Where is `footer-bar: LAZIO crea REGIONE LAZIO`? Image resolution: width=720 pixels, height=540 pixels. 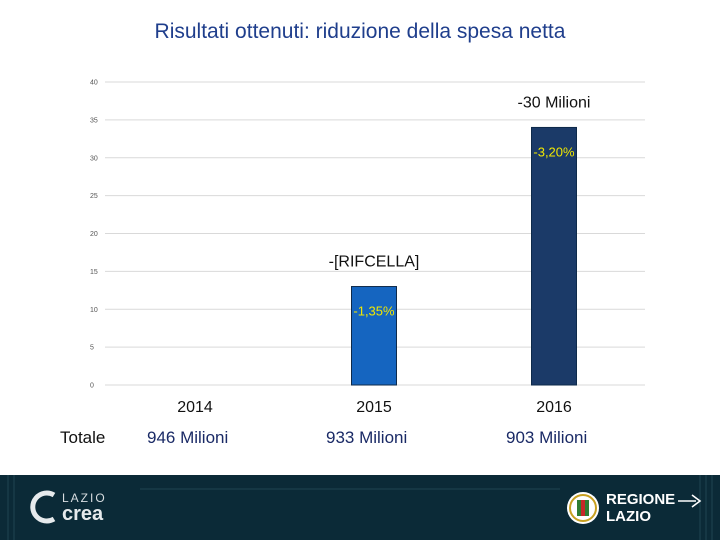
footer-bar: LAZIO crea REGIONE LAZIO is located at coordinates (360, 507).